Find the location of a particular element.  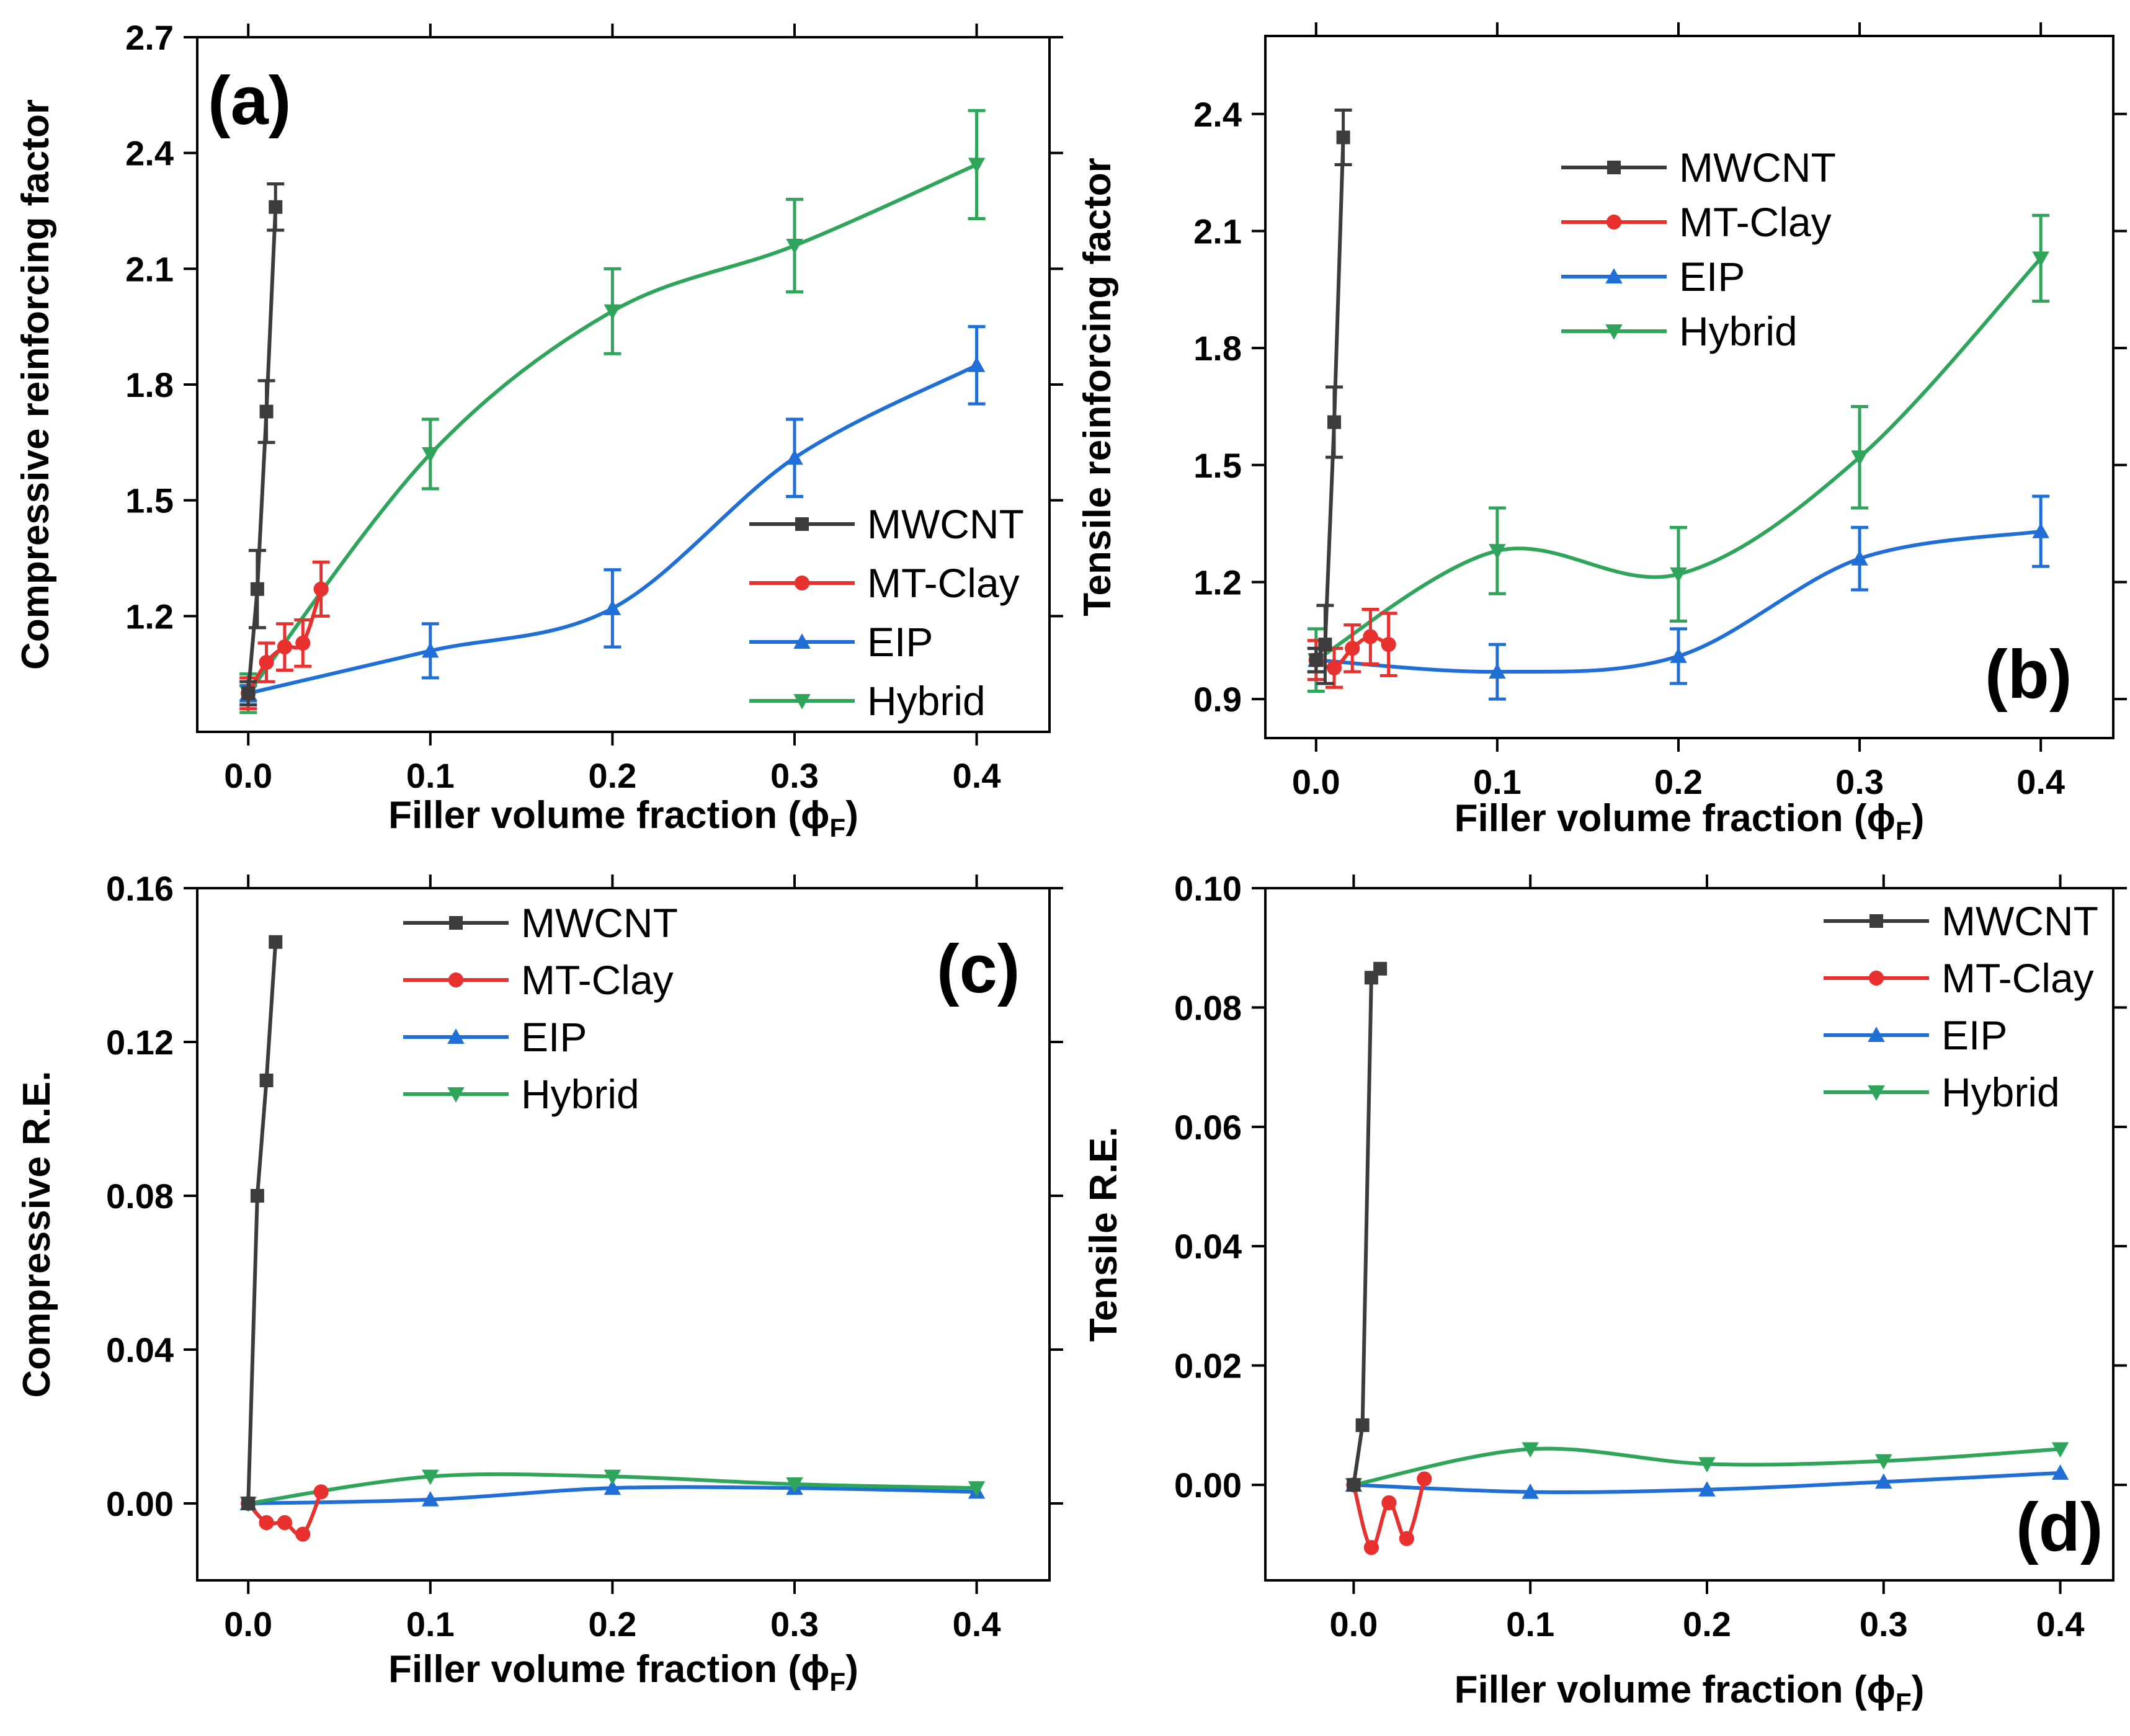

y-tick-label: 0.06 is located at coordinates (1208, 1127).